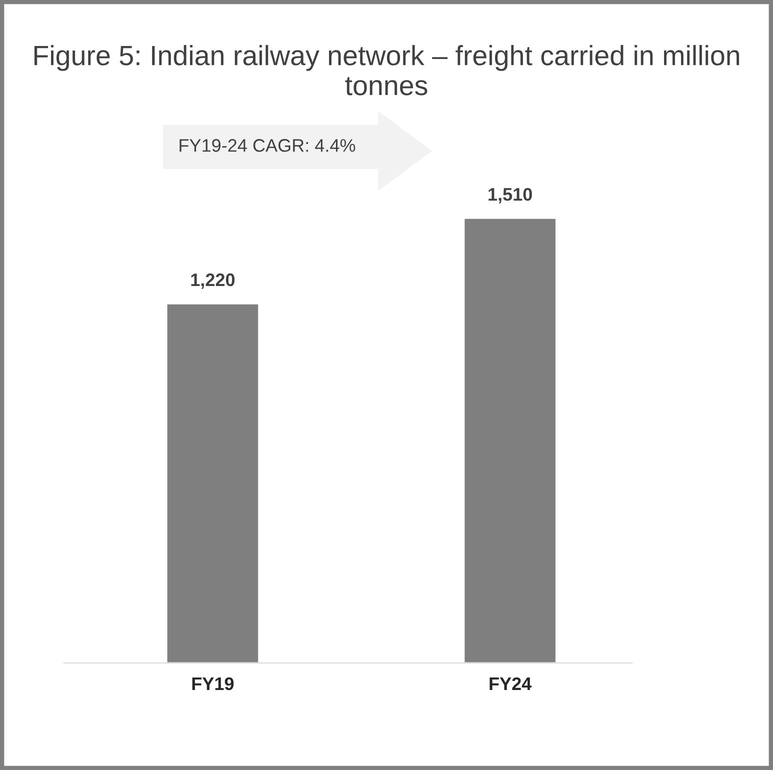  What do you see at coordinates (510, 196) in the screenshot?
I see `data-label: 1,510` at bounding box center [510, 196].